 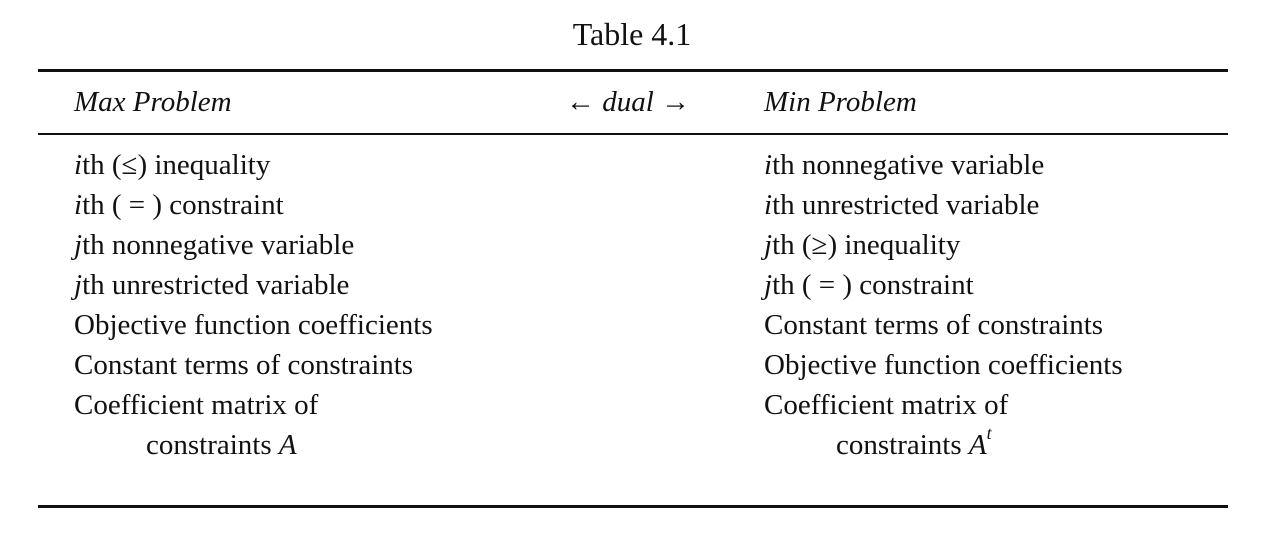 I want to click on cell-left: Objective function coefficients, so click(x=253, y=325).